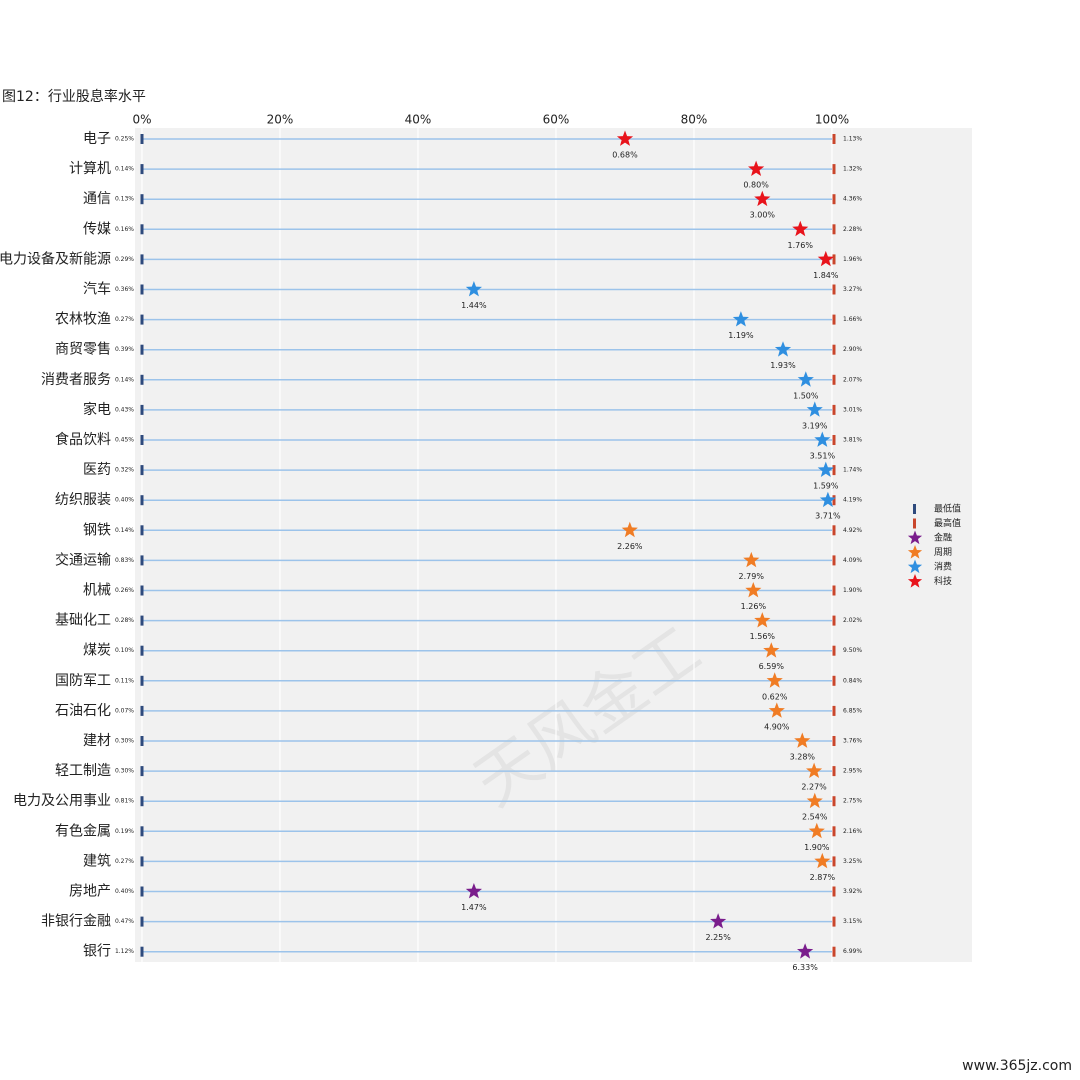 This screenshot has height=1080, width=1080. I want to click on min-label: 0.27%, so click(124, 319).